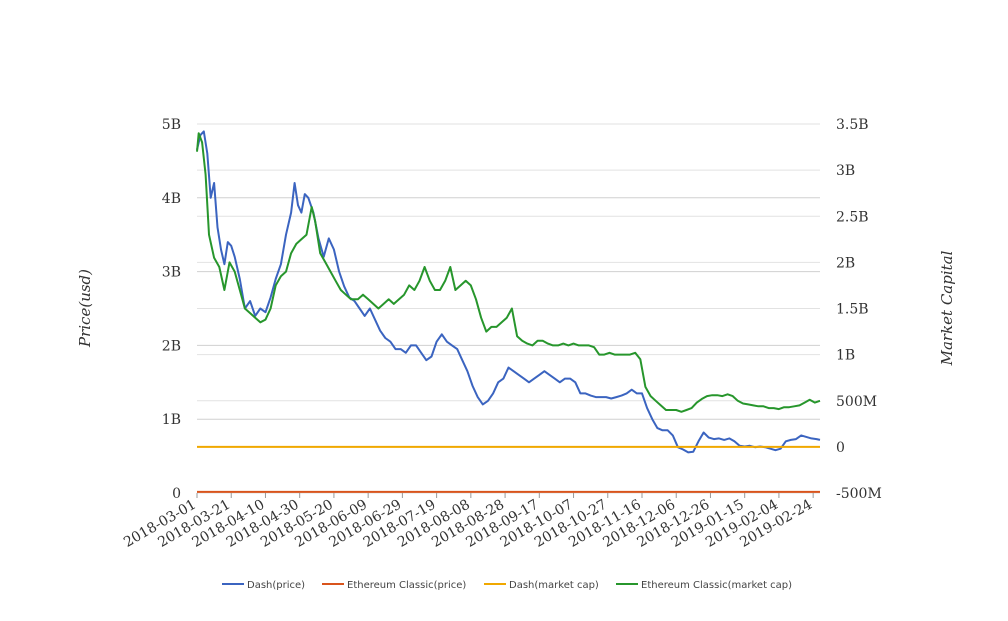 The height and width of the screenshot is (621, 1008). What do you see at coordinates (85, 308) in the screenshot?
I see `left-axis-title: Price(usd)` at bounding box center [85, 308].